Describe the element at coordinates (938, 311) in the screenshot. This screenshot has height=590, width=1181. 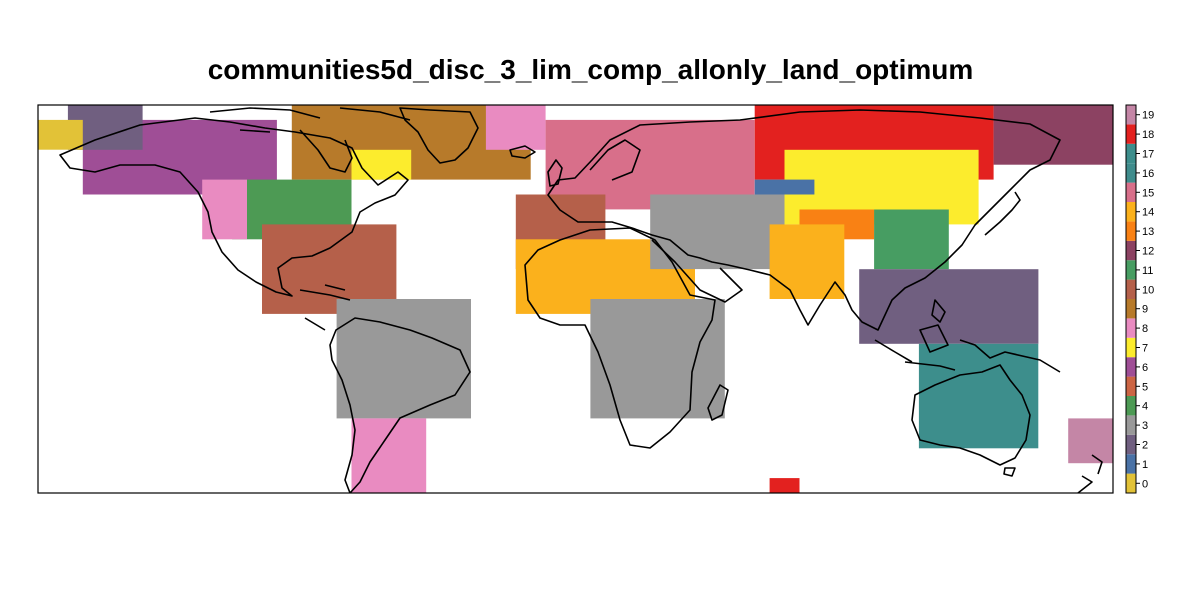
I see `philippines-coastline` at that location.